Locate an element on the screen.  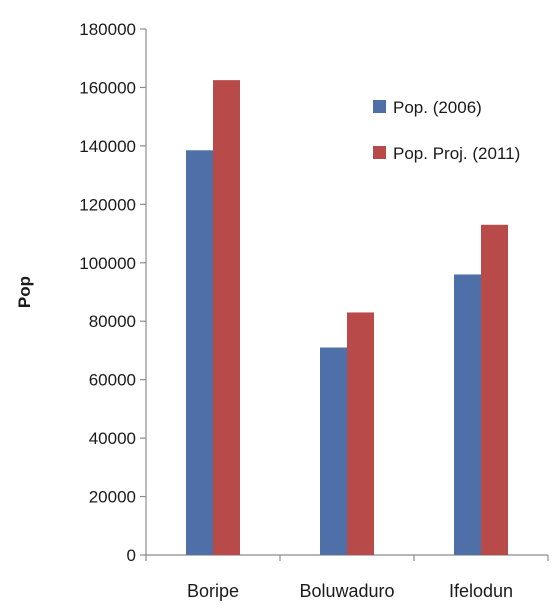
y-tick-label: 160000 is located at coordinates (107, 87).